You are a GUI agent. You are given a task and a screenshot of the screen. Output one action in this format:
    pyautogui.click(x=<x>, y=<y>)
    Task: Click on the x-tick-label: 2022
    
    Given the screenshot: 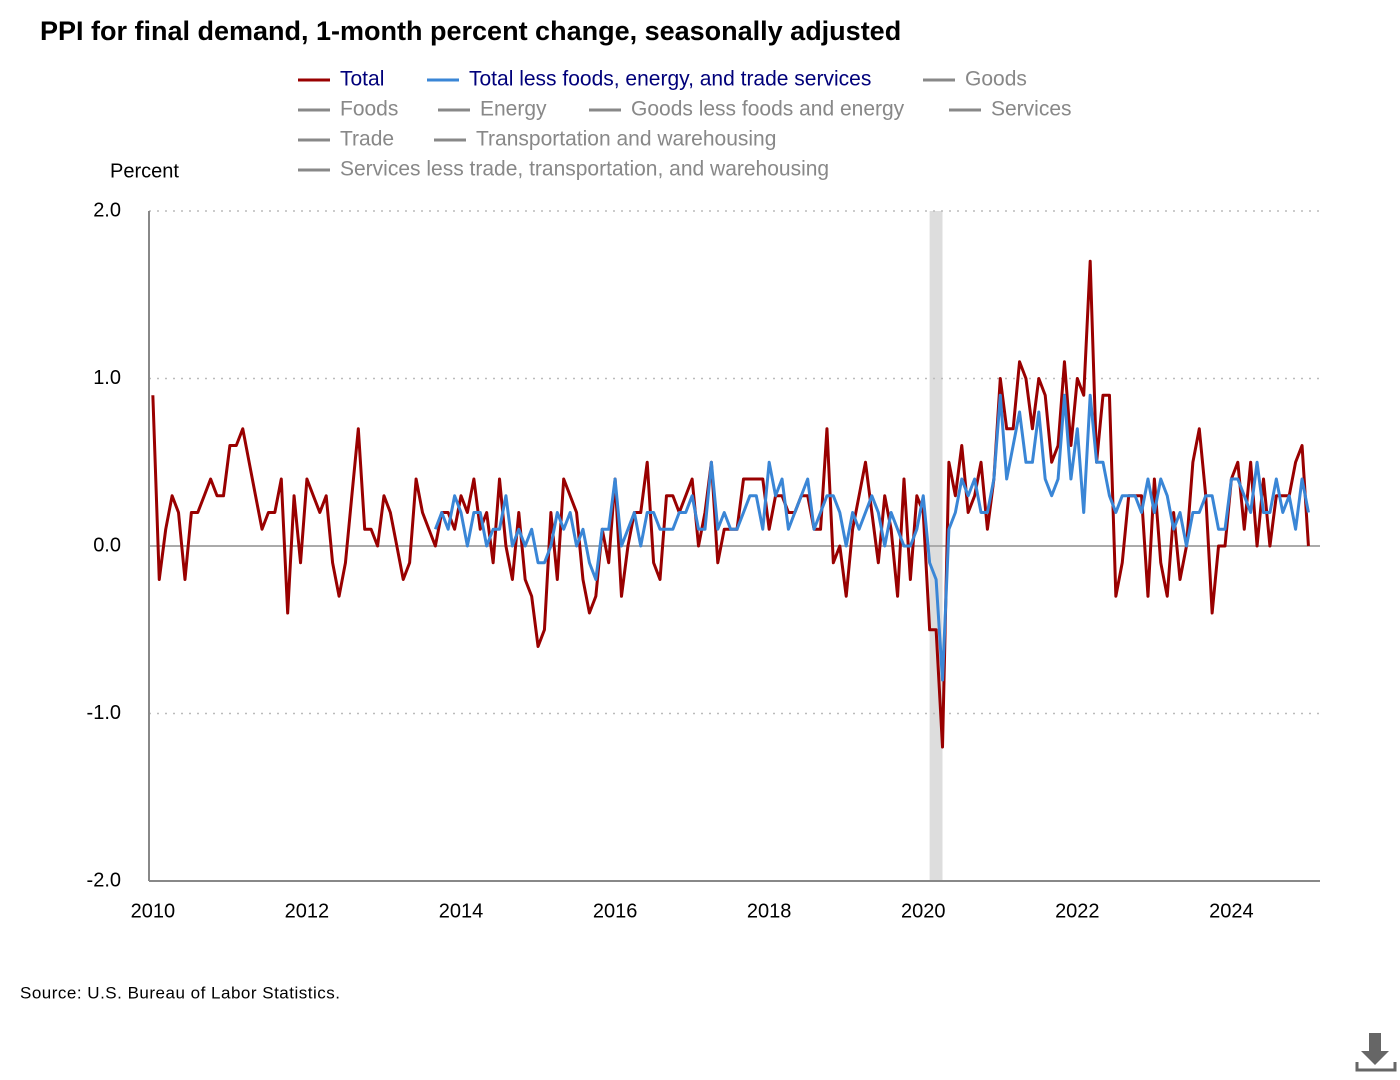 What is the action you would take?
    pyautogui.click(x=1077, y=911)
    